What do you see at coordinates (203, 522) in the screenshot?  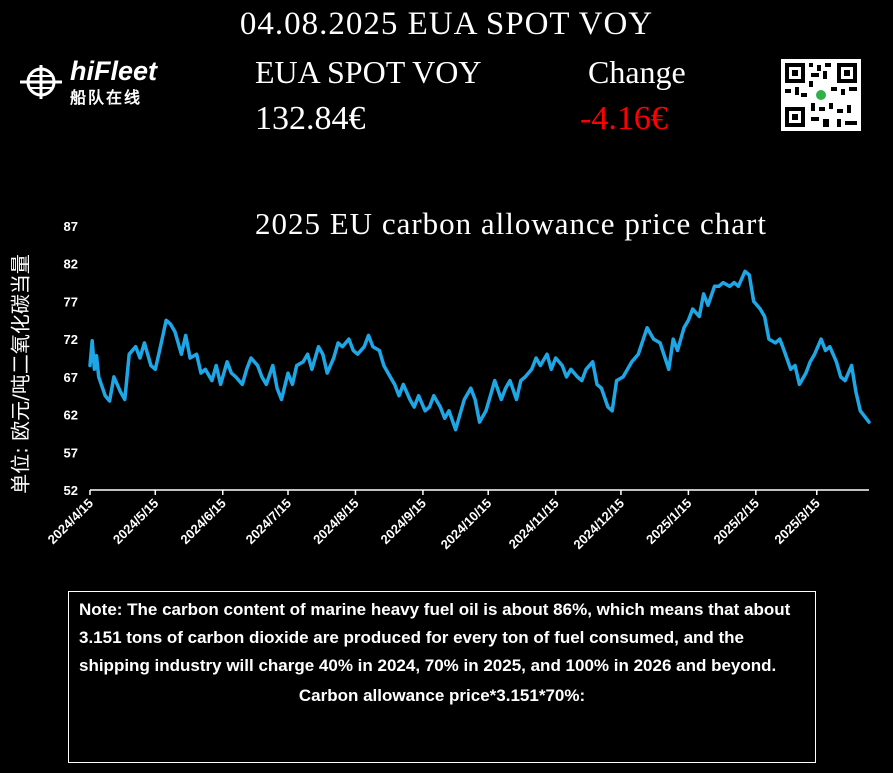 I see `x-tick-label: 2024/6/15` at bounding box center [203, 522].